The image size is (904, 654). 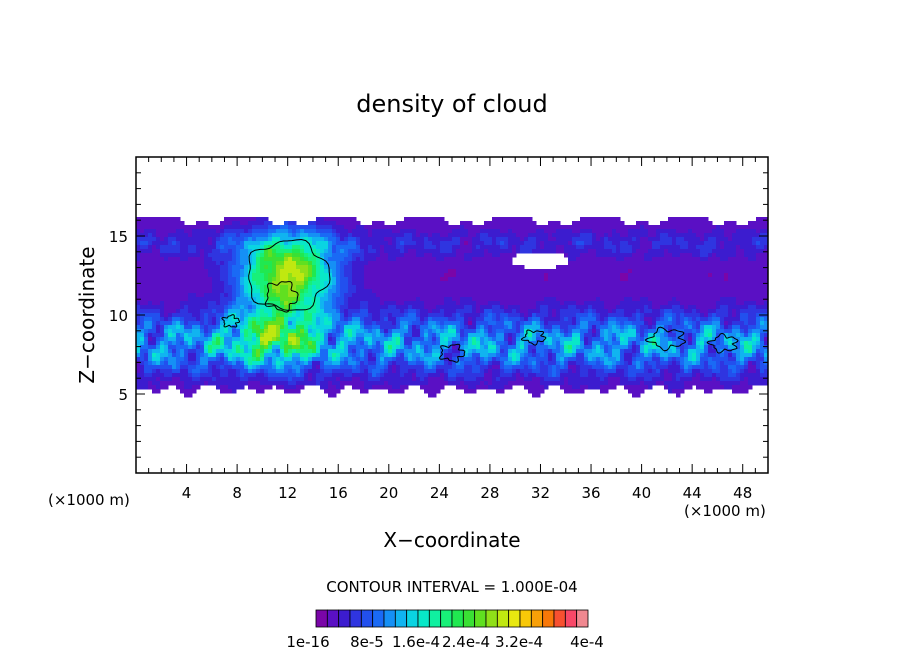 I want to click on x-tick-label: 44, so click(x=692, y=493).